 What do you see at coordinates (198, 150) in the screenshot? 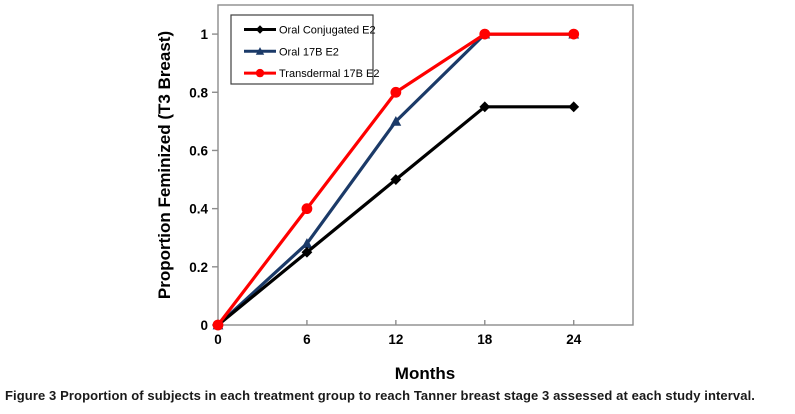
I see `y-tick-label: 0.6` at bounding box center [198, 150].